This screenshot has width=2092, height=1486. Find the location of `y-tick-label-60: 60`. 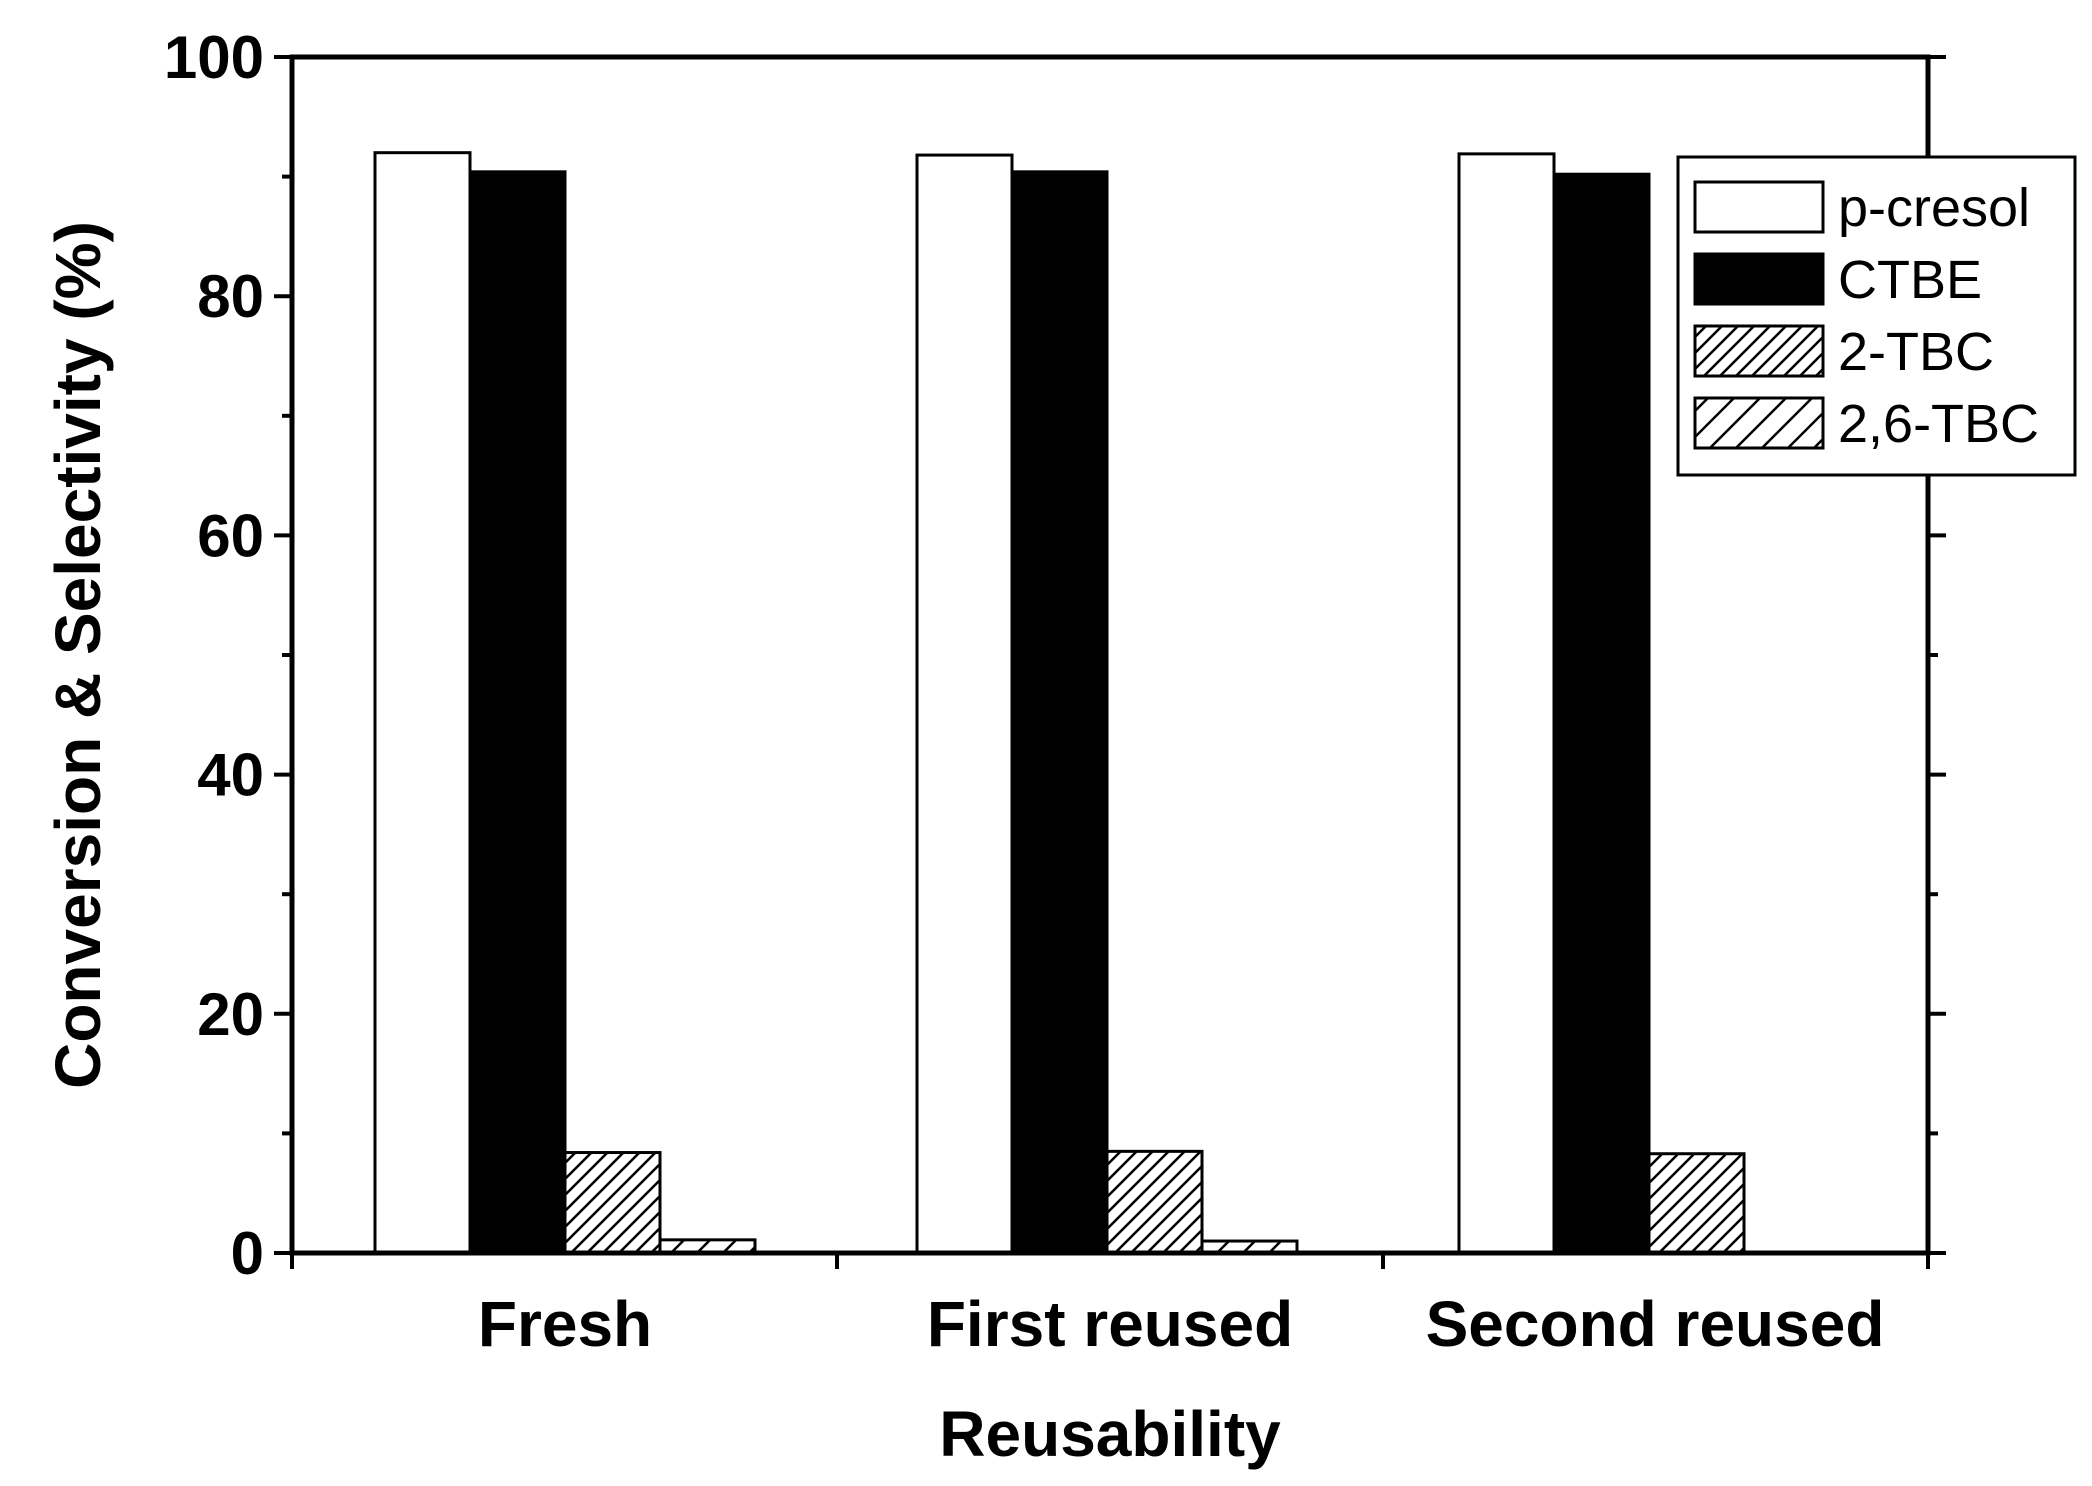

y-tick-label-60: 60 is located at coordinates (230, 535).